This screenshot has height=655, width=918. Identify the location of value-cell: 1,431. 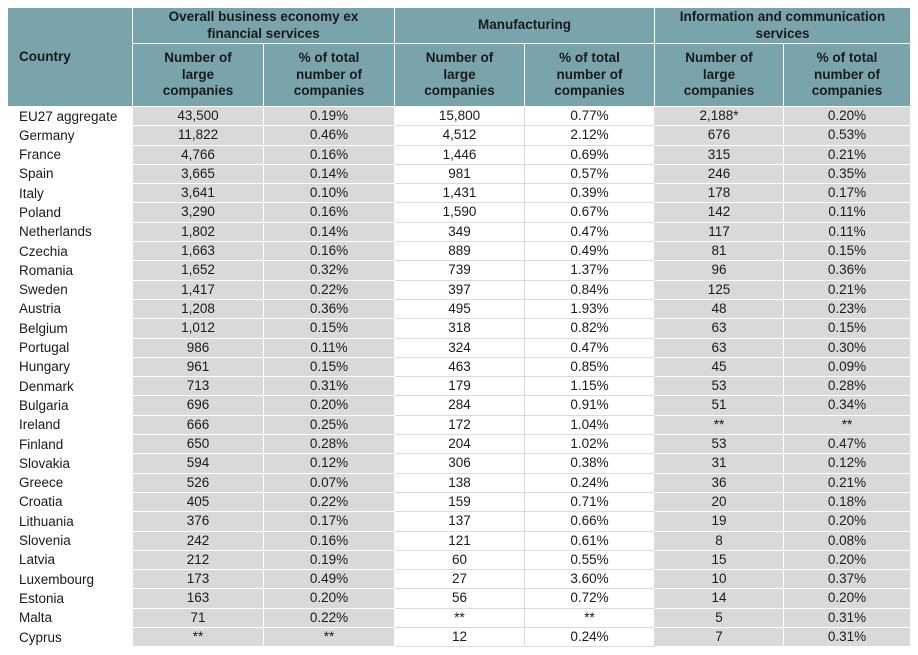
(460, 194).